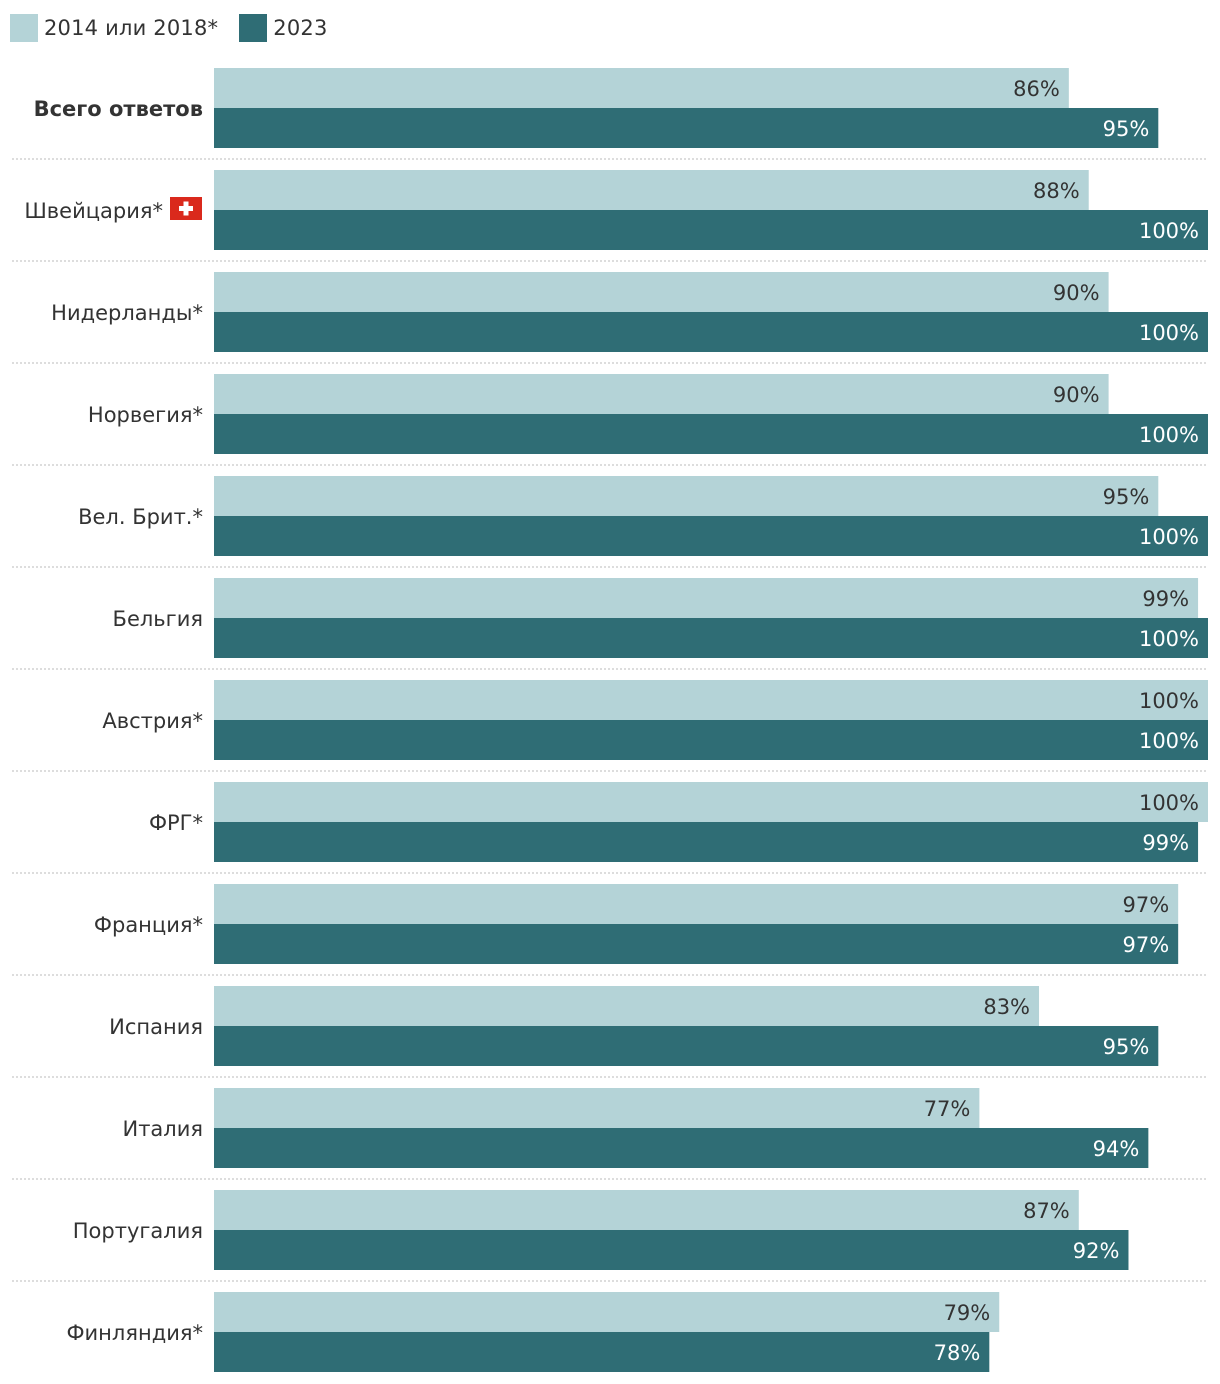  I want to click on category-label: Португалия, so click(138, 1231).